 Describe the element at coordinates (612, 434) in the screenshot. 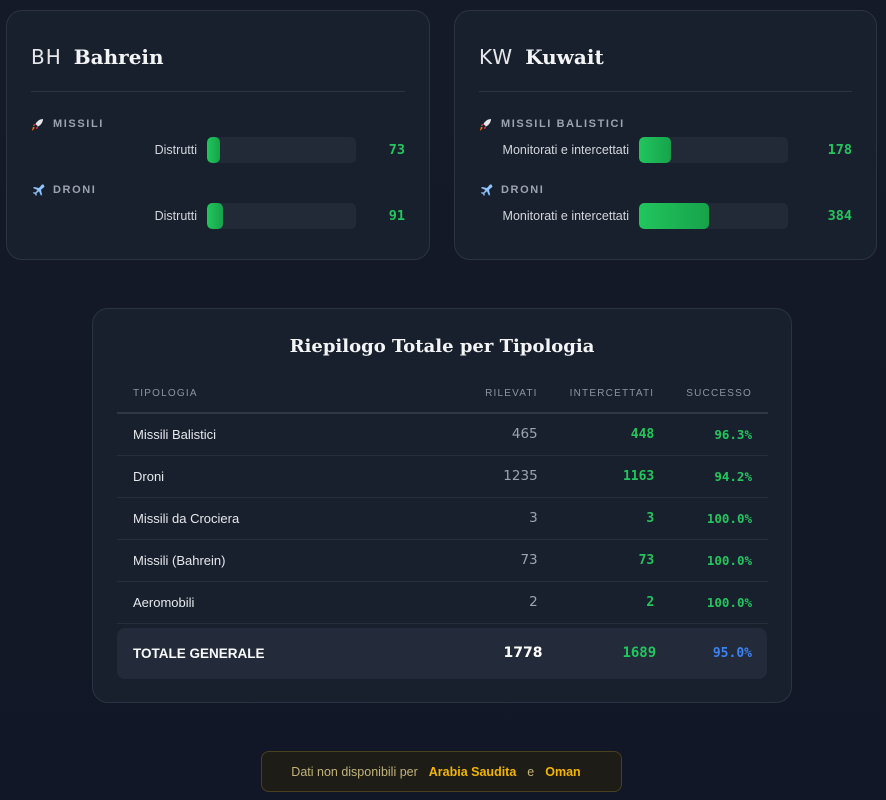

I see `cell-intercepted: 448` at that location.